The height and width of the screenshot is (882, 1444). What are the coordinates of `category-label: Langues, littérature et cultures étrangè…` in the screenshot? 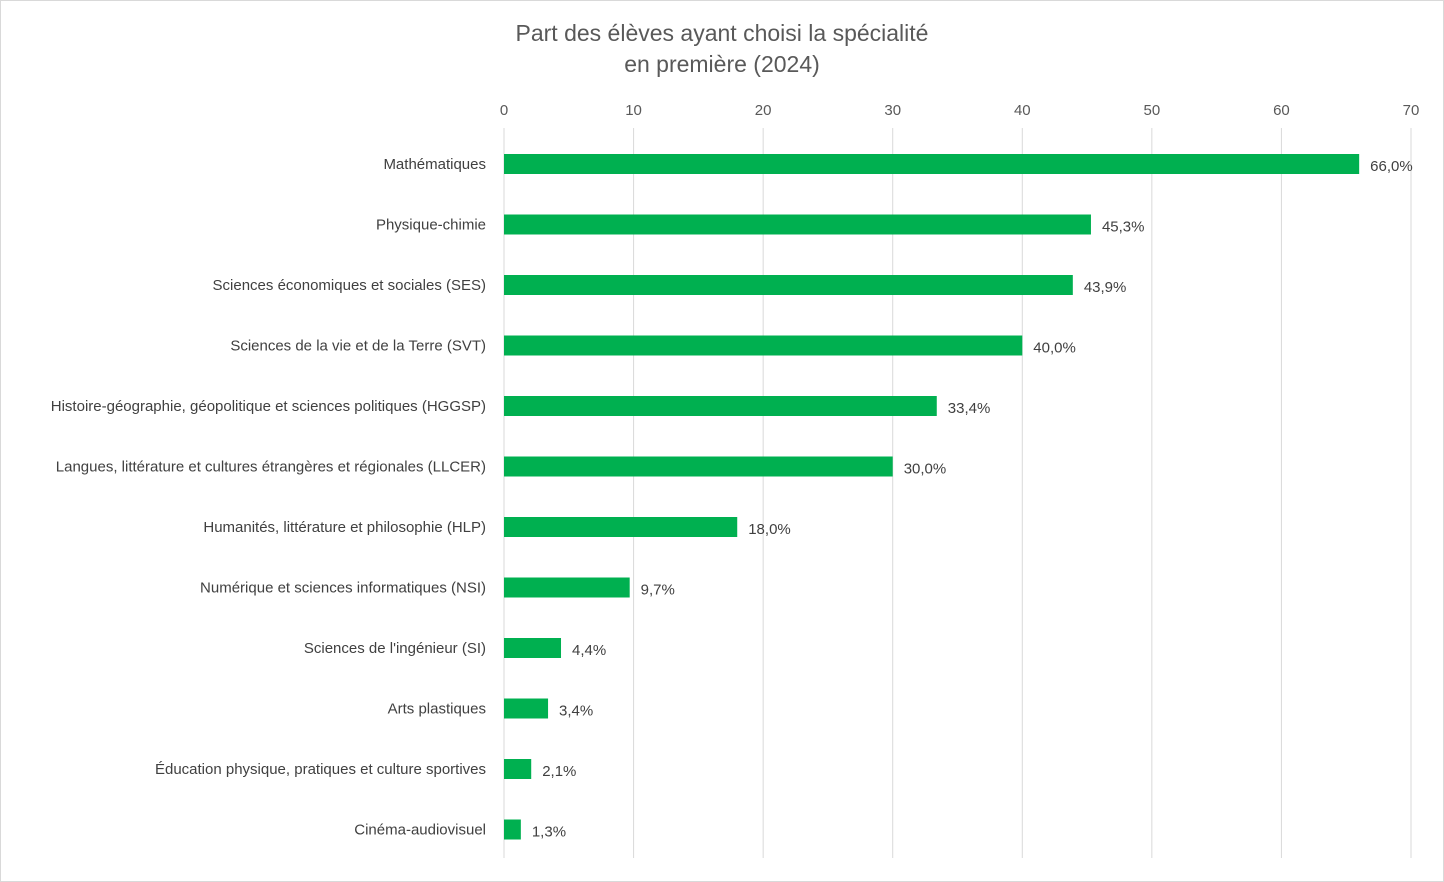 It's located at (271, 467).